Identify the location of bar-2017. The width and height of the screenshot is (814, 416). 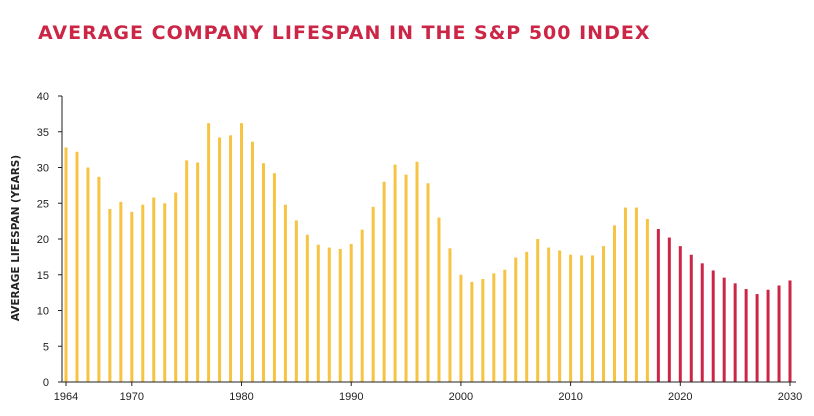
(647, 300).